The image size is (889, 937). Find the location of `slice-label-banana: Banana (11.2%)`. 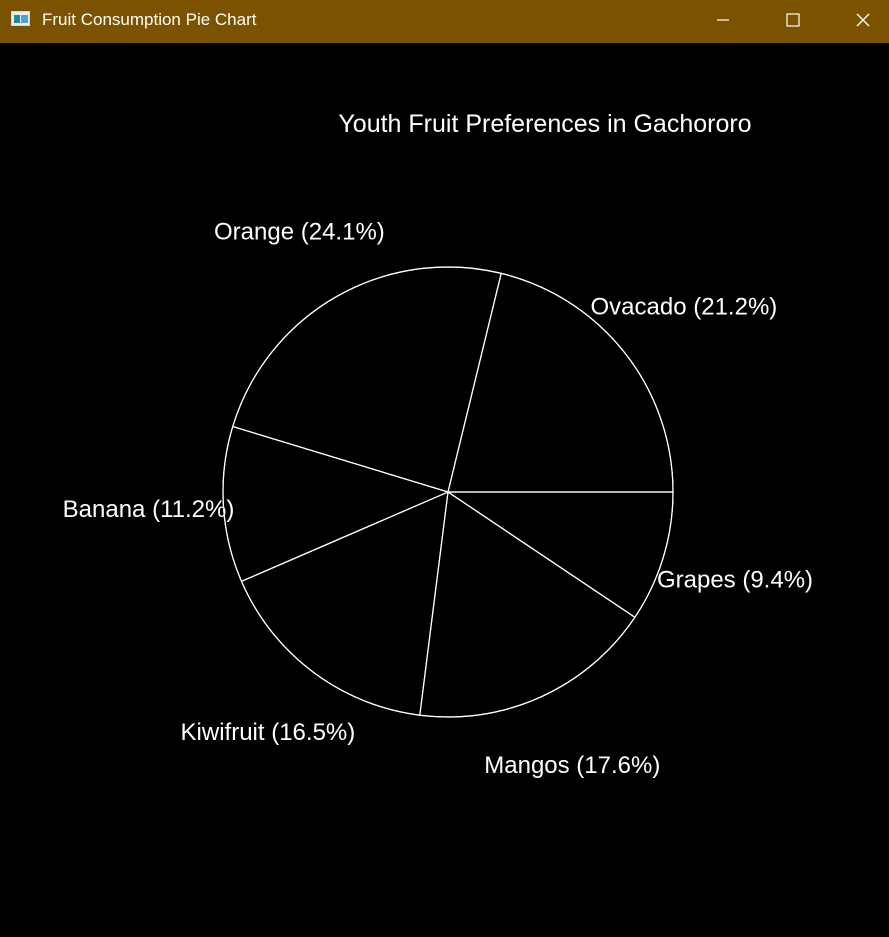

slice-label-banana: Banana (11.2%) is located at coordinates (149, 509).